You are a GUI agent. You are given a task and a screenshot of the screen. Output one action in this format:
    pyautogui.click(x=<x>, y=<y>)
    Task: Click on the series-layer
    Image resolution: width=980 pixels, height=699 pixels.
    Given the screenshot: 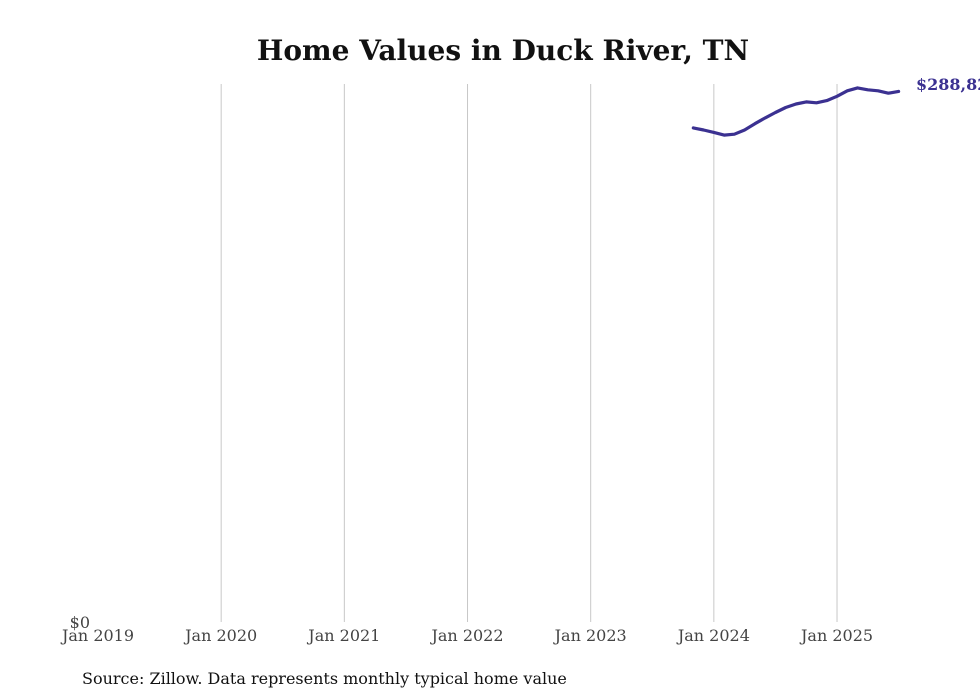 What is the action you would take?
    pyautogui.click(x=796, y=111)
    